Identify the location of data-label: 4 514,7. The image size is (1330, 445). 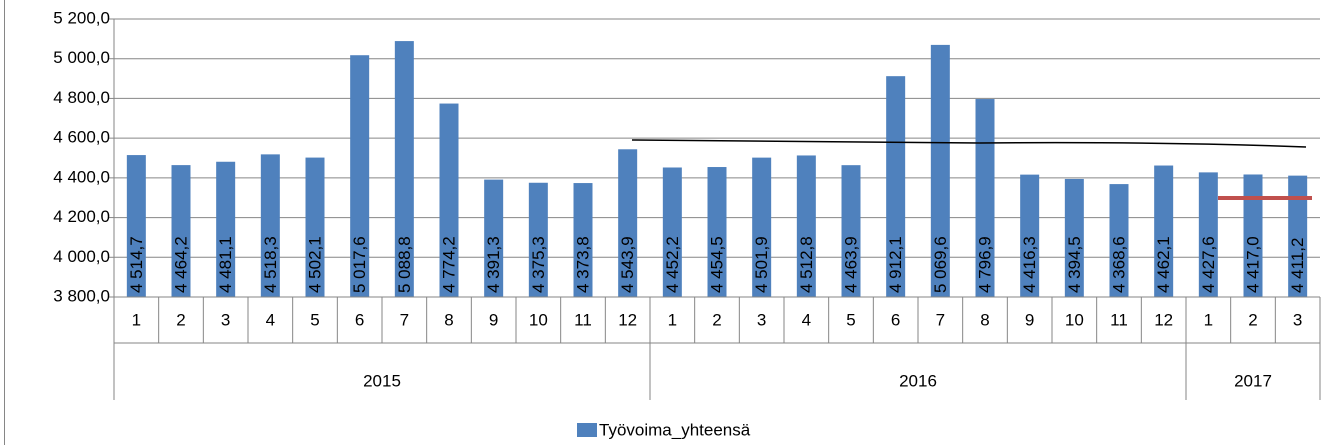
(136, 264).